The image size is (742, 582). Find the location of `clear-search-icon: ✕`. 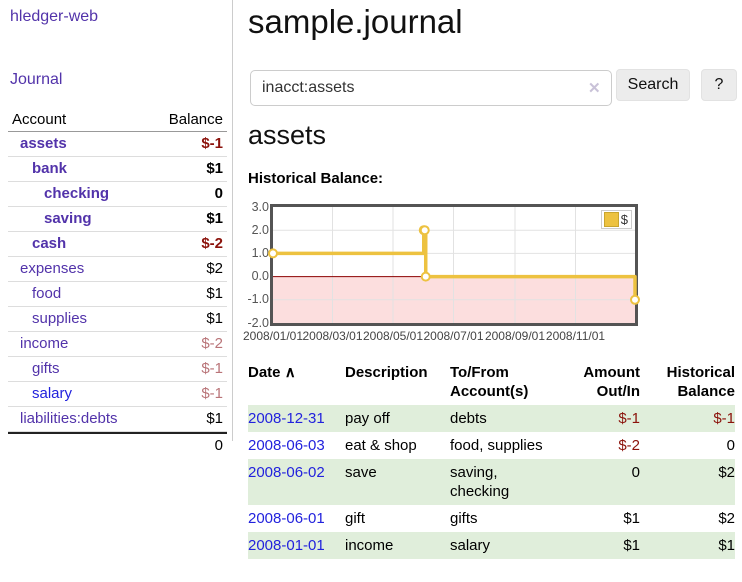

clear-search-icon: ✕ is located at coordinates (594, 88).